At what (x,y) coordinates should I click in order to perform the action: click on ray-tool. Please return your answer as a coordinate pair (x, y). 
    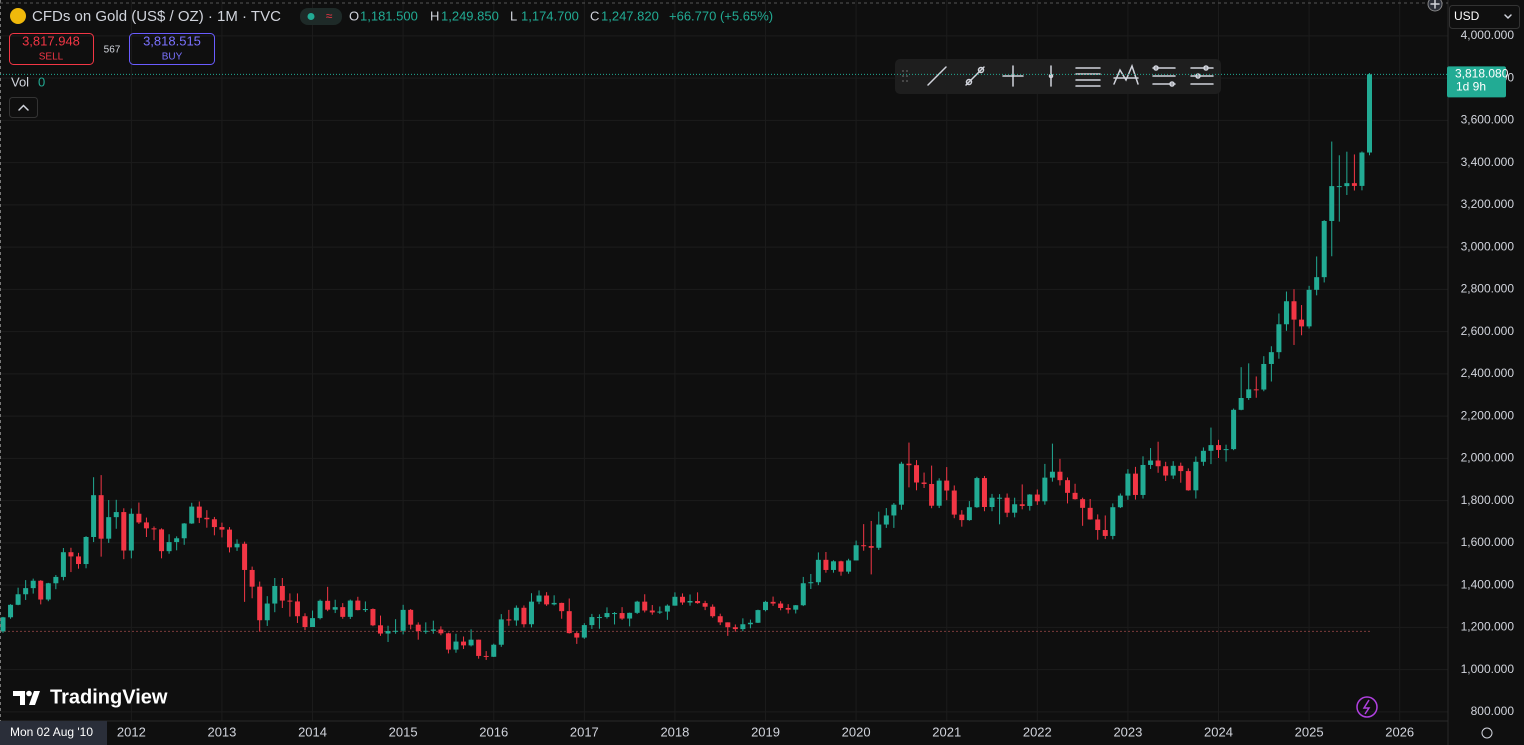
    Looking at the image, I should click on (975, 76).